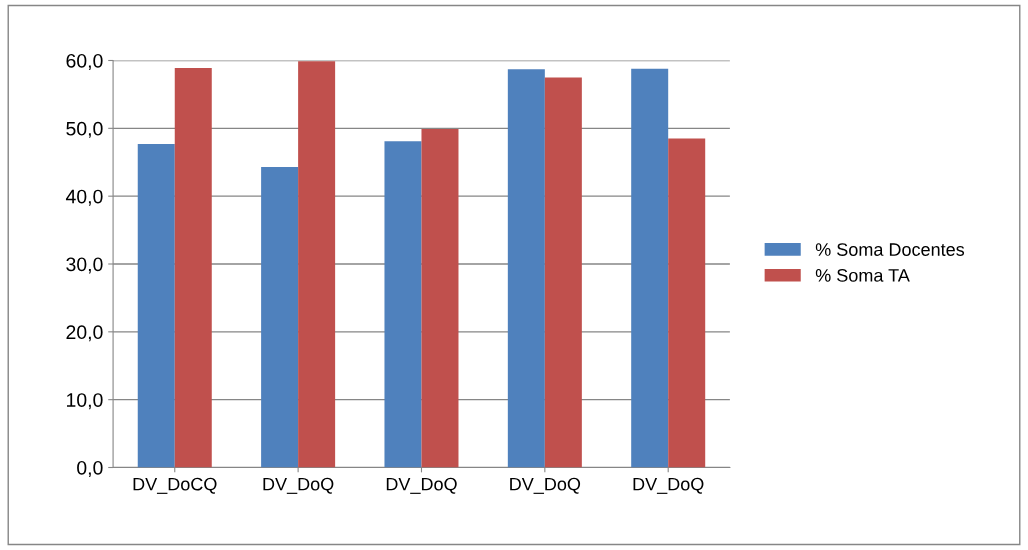 Image resolution: width=1028 pixels, height=550 pixels. Describe the element at coordinates (84, 197) in the screenshot. I see `y-tick-label: 40,0` at that location.